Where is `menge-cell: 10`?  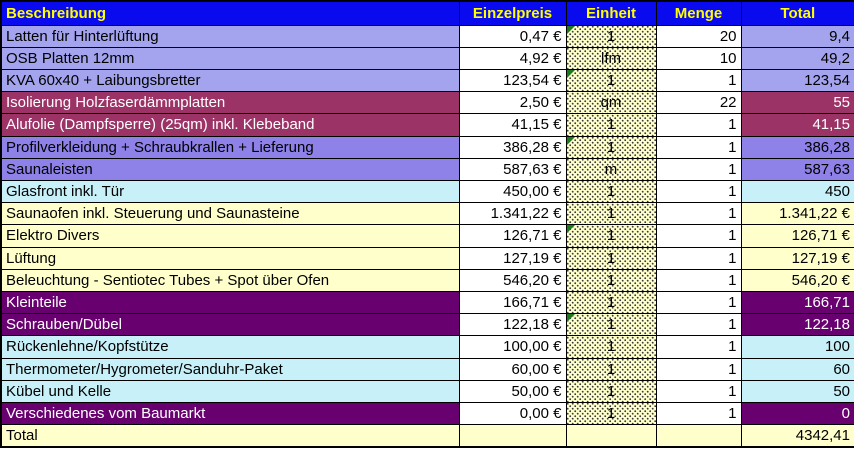 menge-cell: 10 is located at coordinates (698, 58).